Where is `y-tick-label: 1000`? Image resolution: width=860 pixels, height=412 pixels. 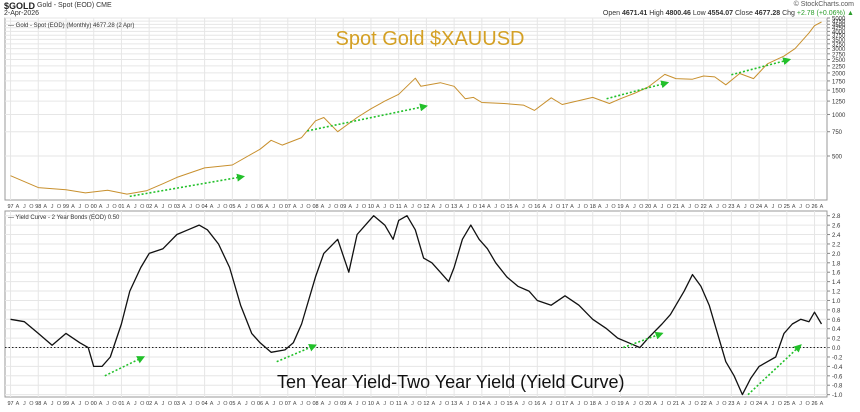
y-tick-label: 1000 is located at coordinates (839, 116).